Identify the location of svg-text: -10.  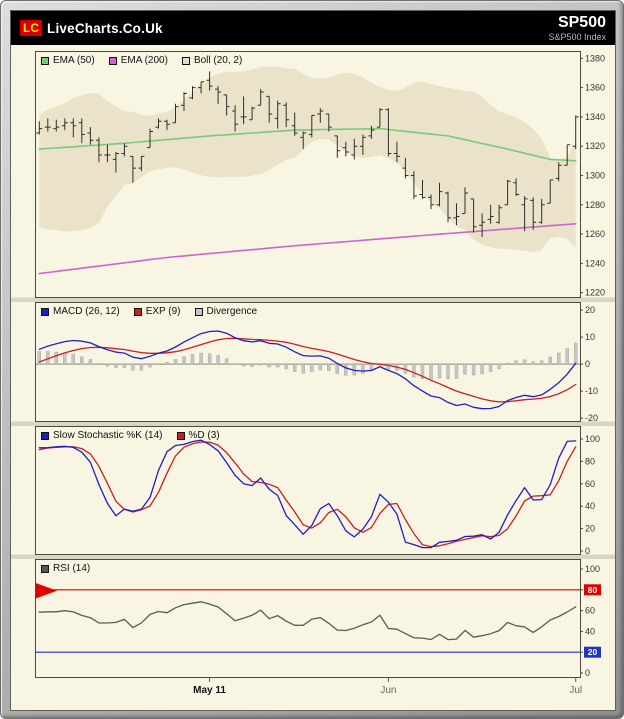
(591, 391).